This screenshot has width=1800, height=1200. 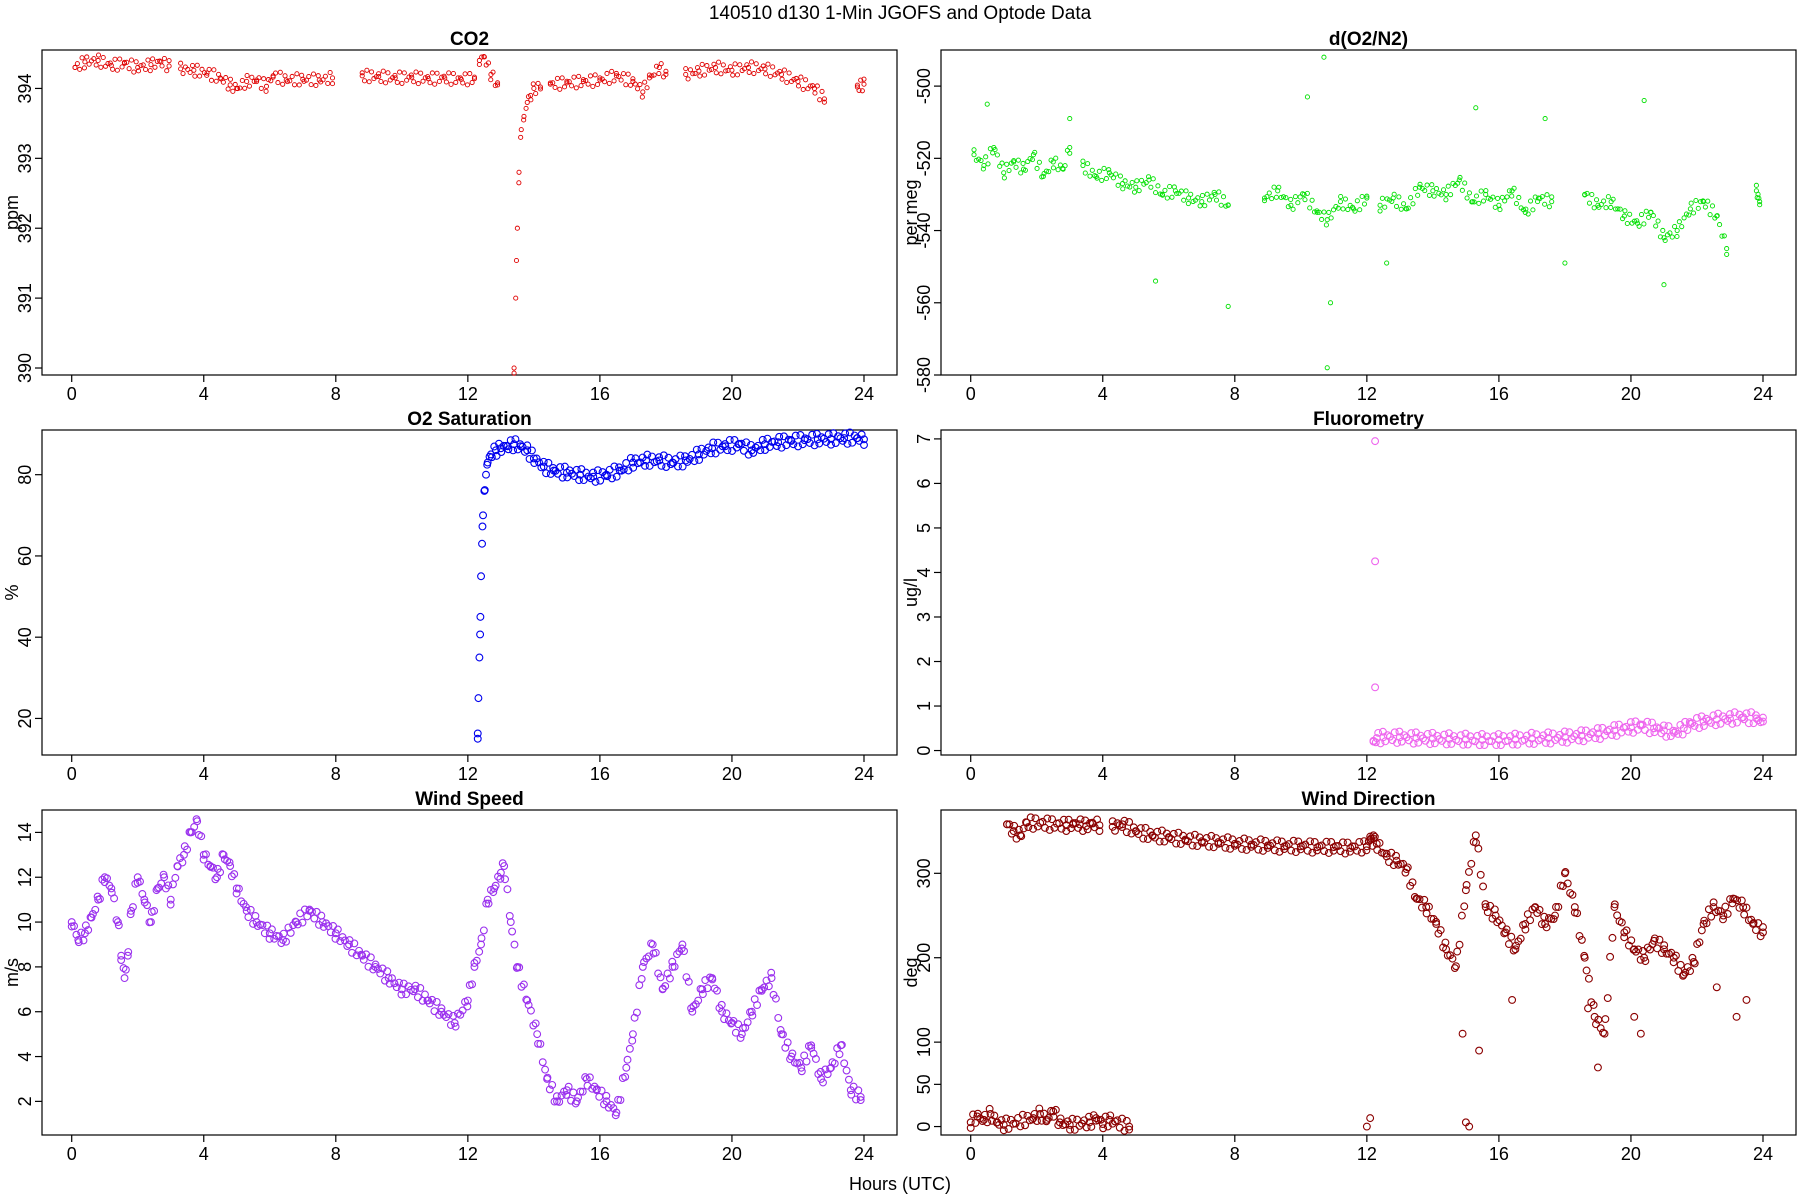 What do you see at coordinates (25, 368) in the screenshot?
I see `y-tick-label-co2-0: 390` at bounding box center [25, 368].